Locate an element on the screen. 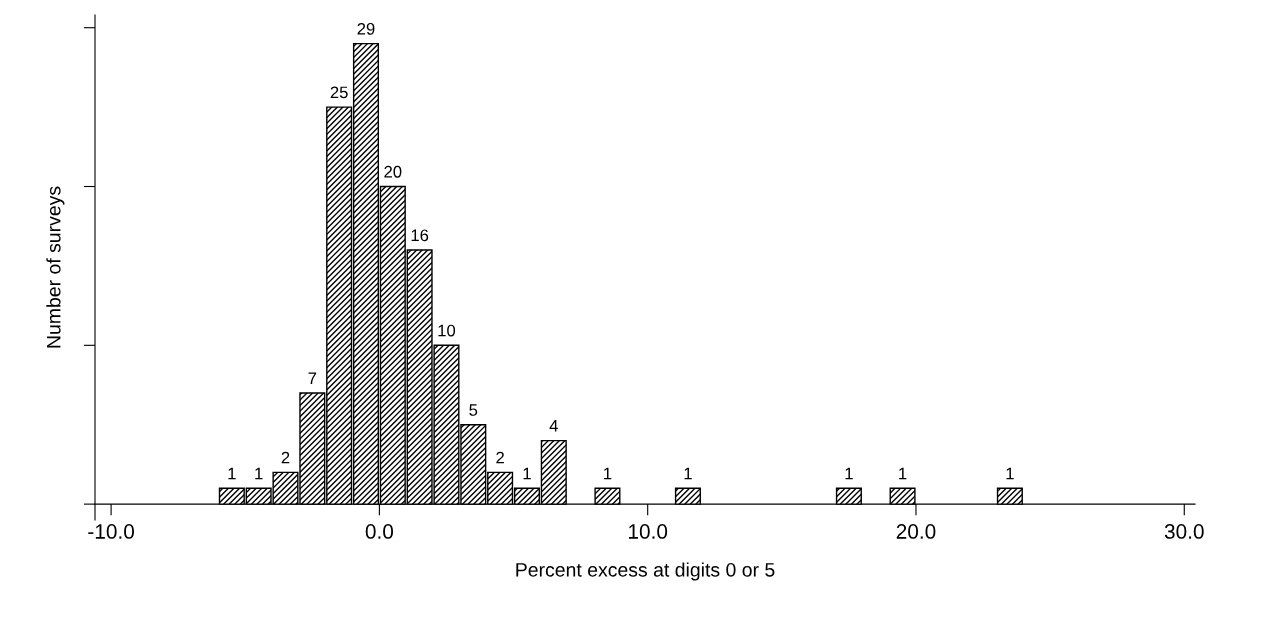 Image resolution: width=1283 pixels, height=635 pixels. data-label: 20 is located at coordinates (393, 171).